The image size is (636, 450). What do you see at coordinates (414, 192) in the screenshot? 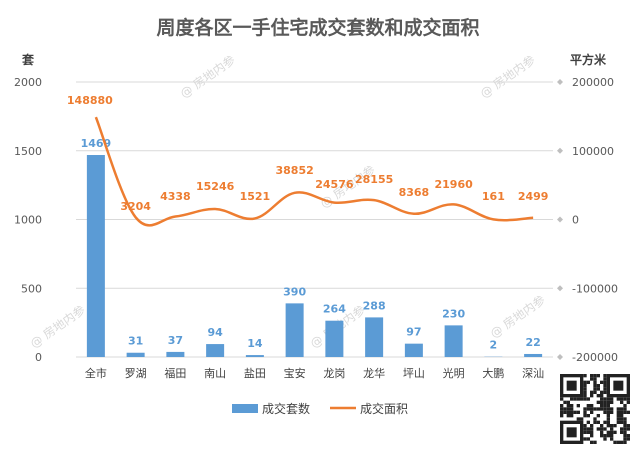
I see `line-data-label: 8368` at bounding box center [414, 192].